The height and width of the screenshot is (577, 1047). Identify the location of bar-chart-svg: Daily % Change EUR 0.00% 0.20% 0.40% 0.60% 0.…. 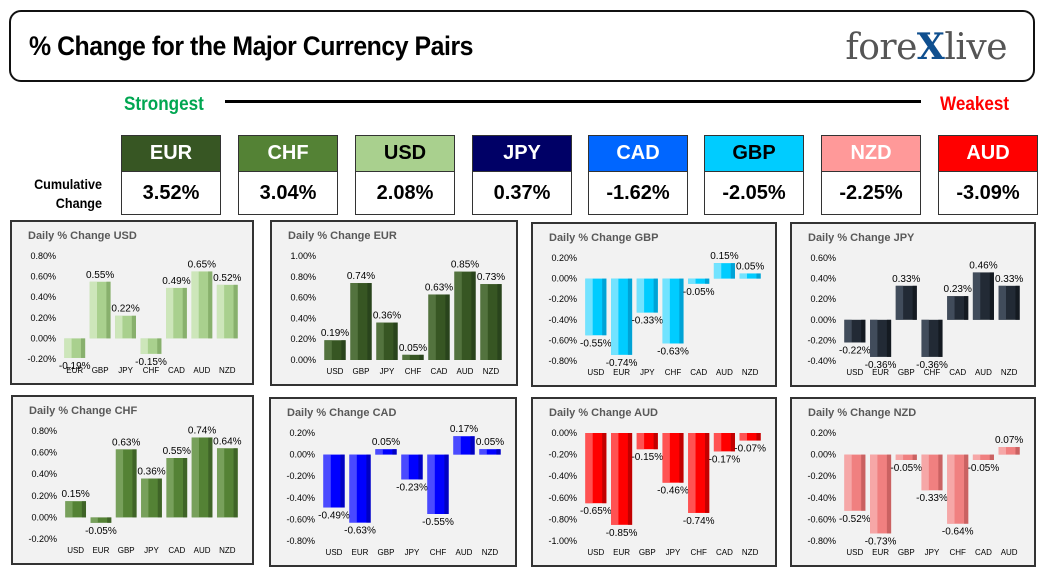
(394, 303).